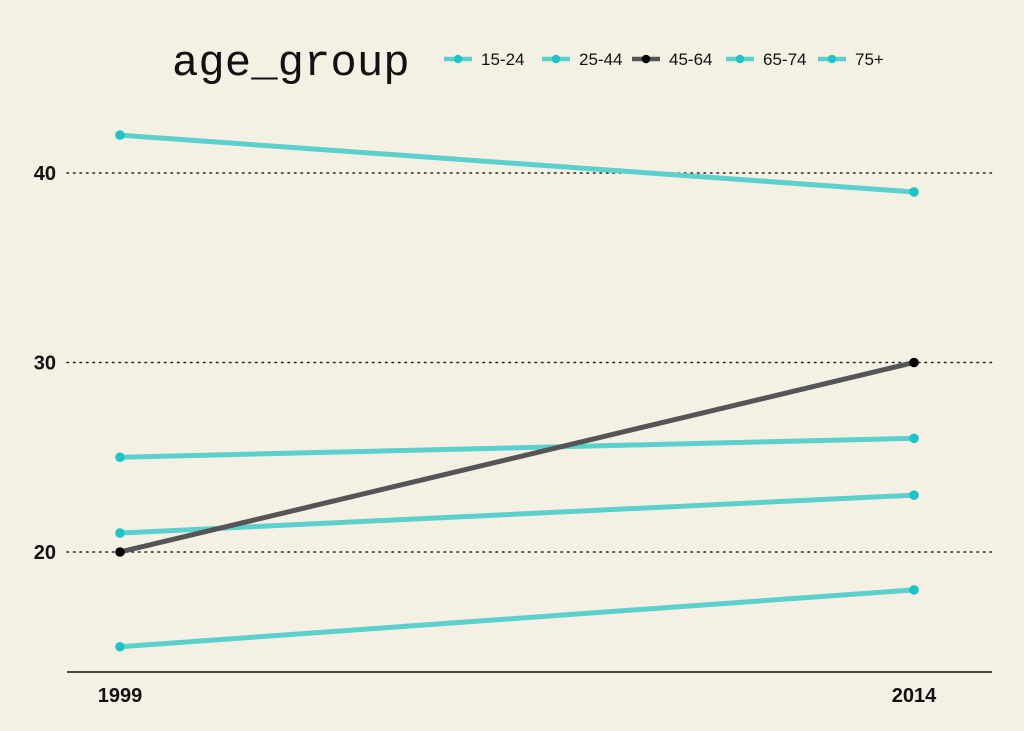 Image resolution: width=1024 pixels, height=731 pixels. I want to click on series-line-75+, so click(517, 163).